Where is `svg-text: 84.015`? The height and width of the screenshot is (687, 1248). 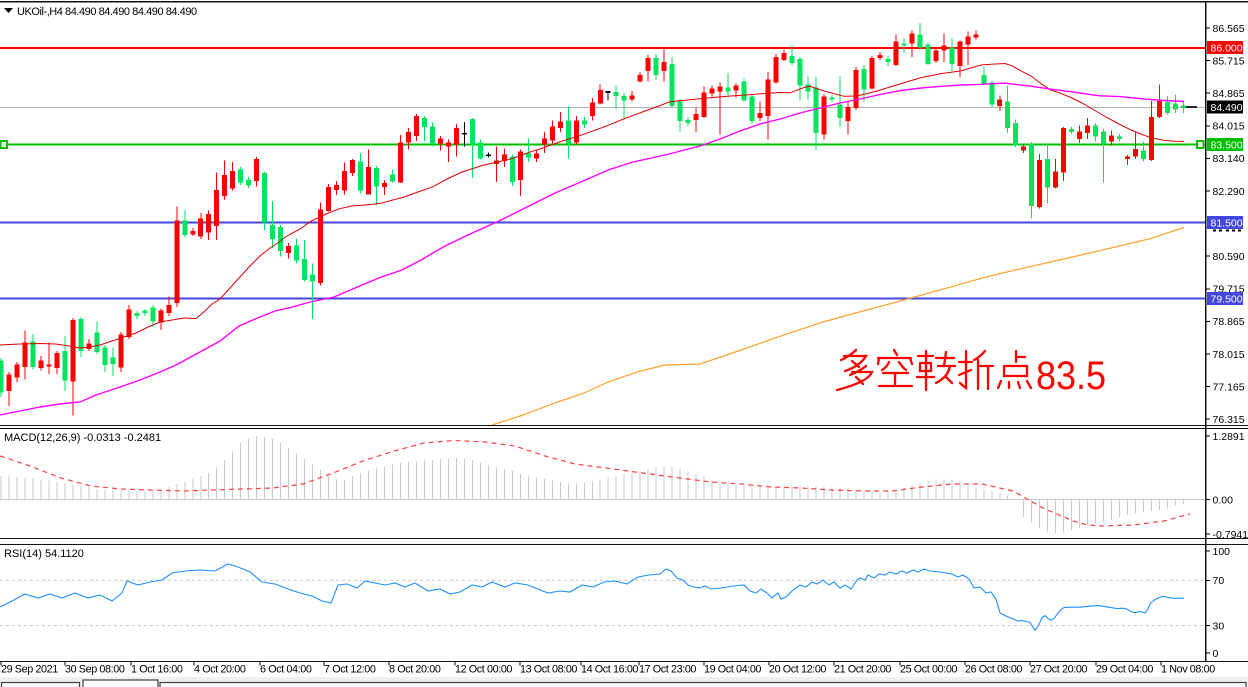
svg-text: 84.015 is located at coordinates (1229, 127).